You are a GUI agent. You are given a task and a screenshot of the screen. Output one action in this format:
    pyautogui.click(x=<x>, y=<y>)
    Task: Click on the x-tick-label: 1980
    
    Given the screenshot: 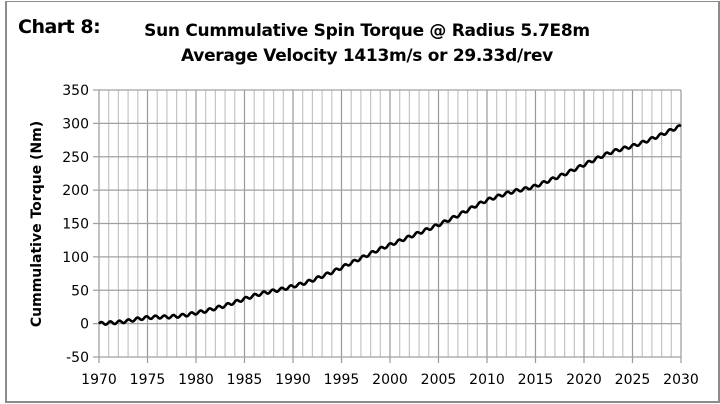 What is the action you would take?
    pyautogui.click(x=196, y=380)
    